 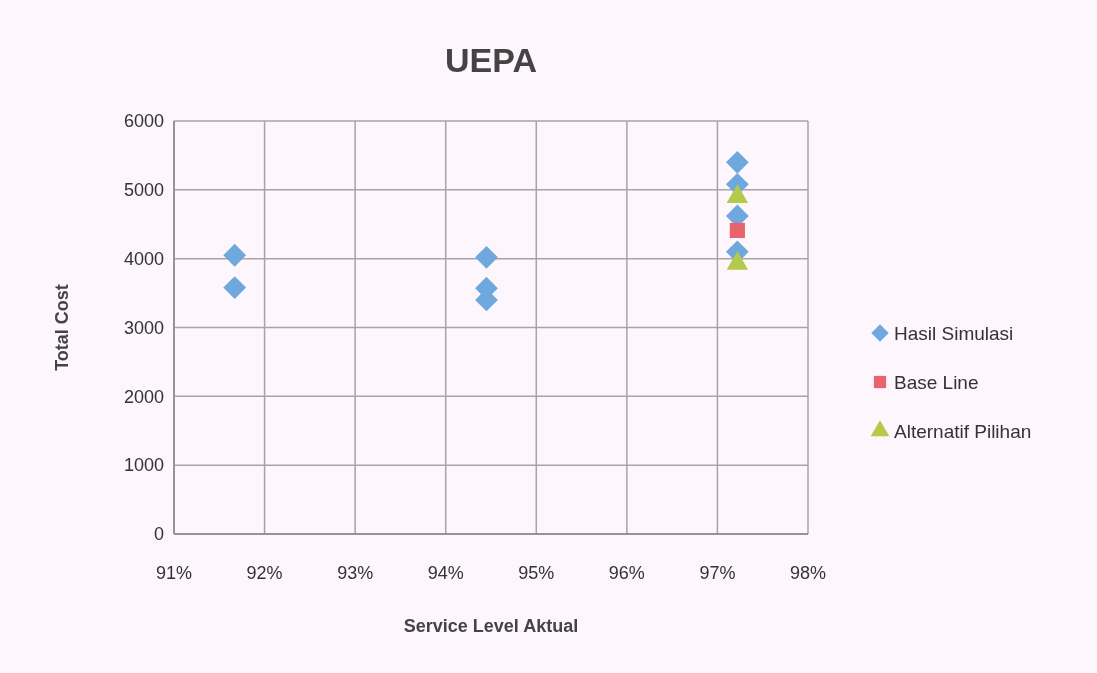 What do you see at coordinates (143, 465) in the screenshot?
I see `y-tick-label: 1000` at bounding box center [143, 465].